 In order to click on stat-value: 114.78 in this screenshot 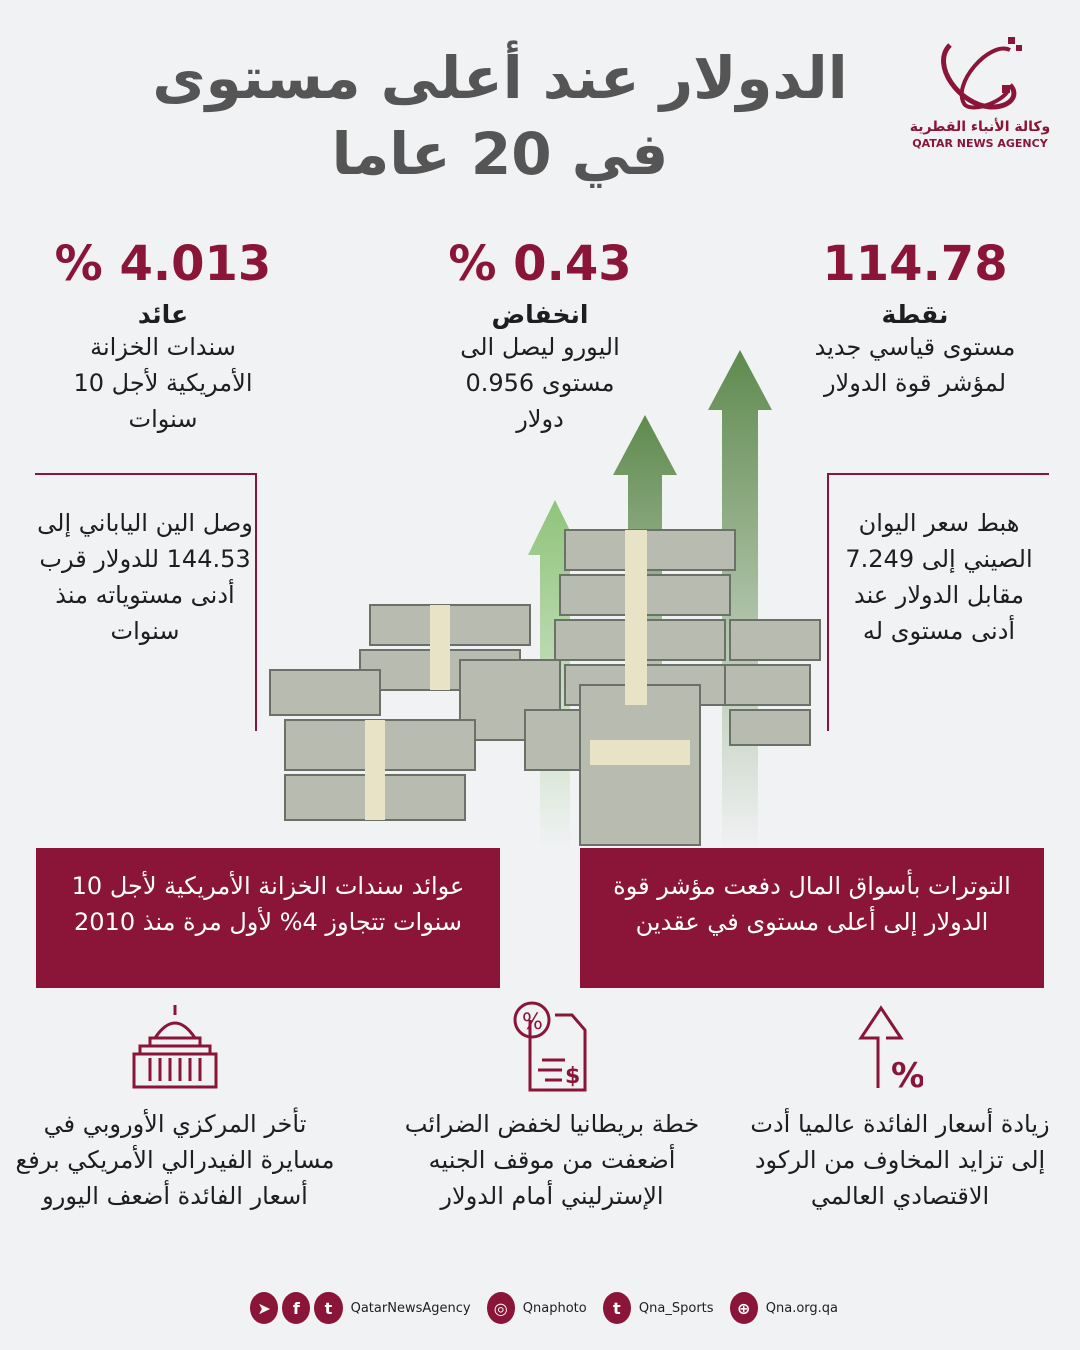, I will do `click(915, 264)`.